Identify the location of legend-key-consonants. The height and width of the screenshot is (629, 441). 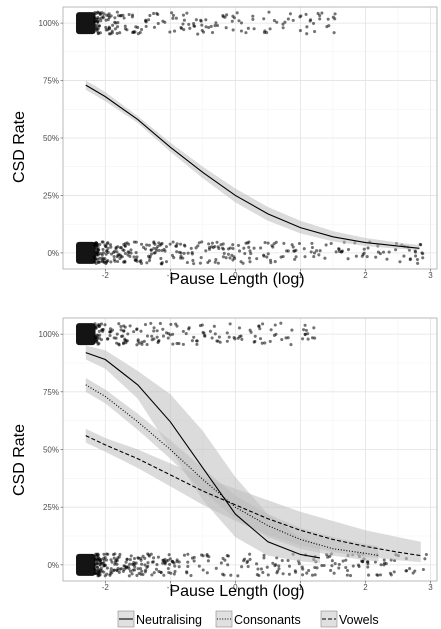
(224, 619).